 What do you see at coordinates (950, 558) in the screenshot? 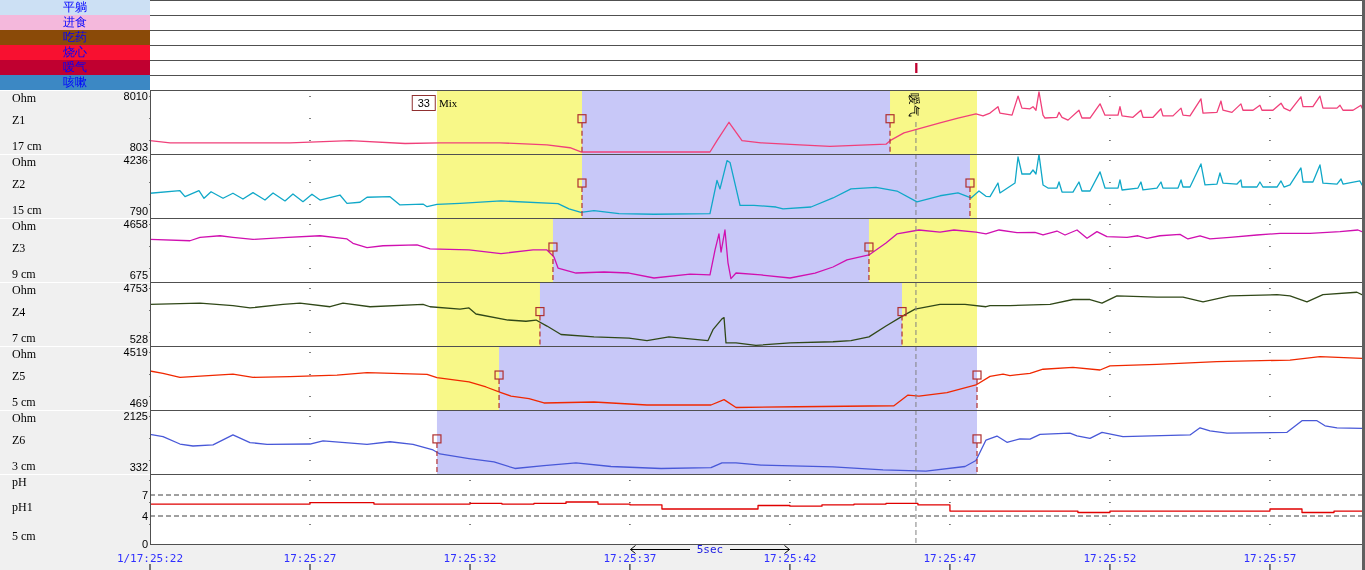
I see `x-tick-label: 17:25:47` at bounding box center [950, 558].